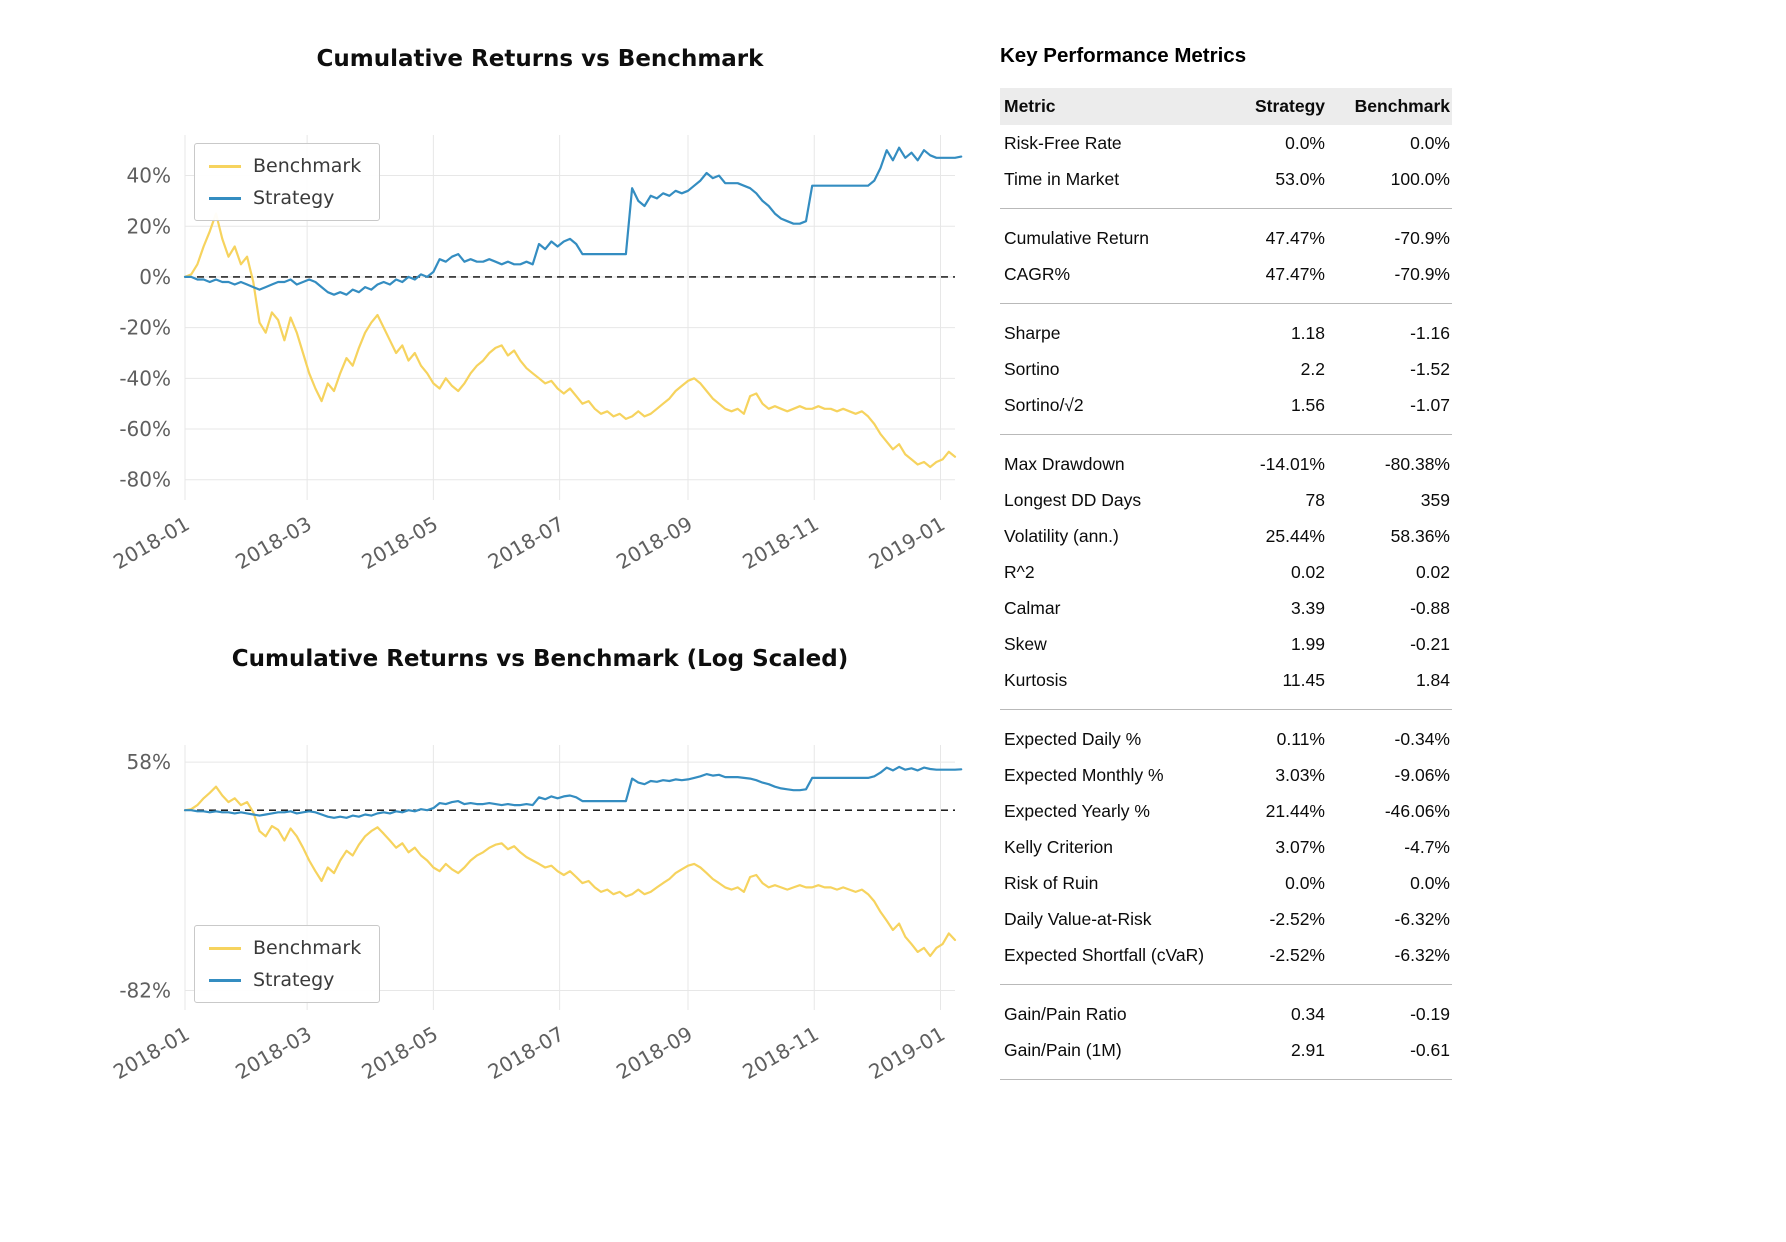 The height and width of the screenshot is (1242, 1786). I want to click on metric-name: Longest DD Days, so click(1073, 499).